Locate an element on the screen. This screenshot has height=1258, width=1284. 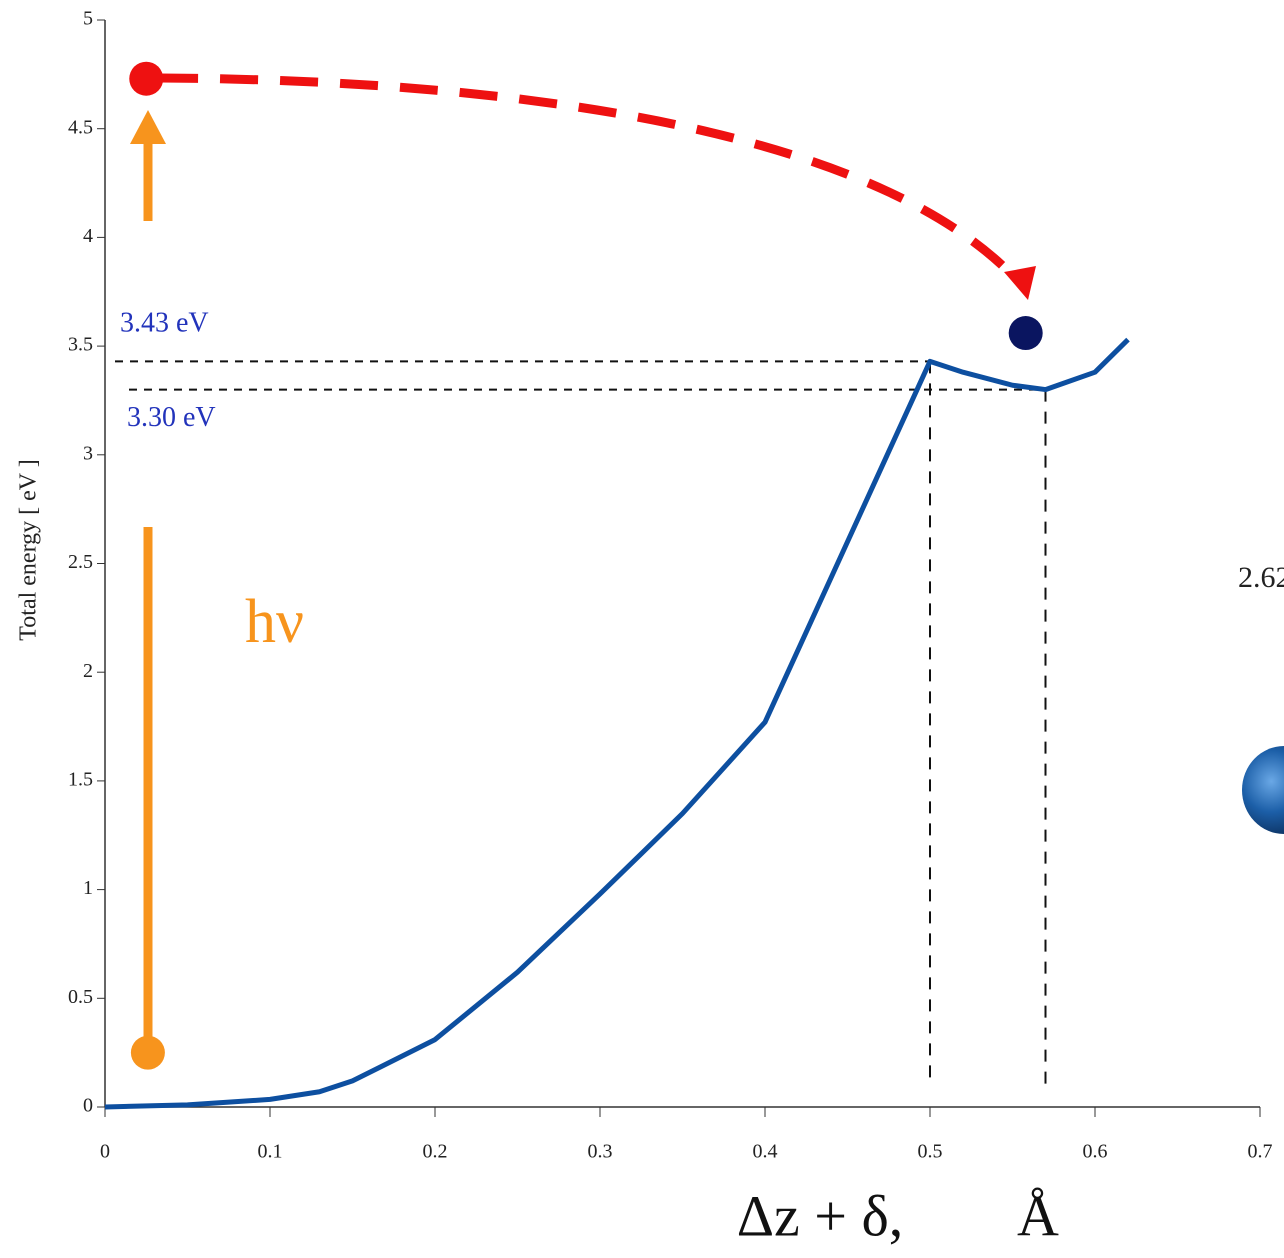
y-tick-label: 1.5 is located at coordinates (80, 779).